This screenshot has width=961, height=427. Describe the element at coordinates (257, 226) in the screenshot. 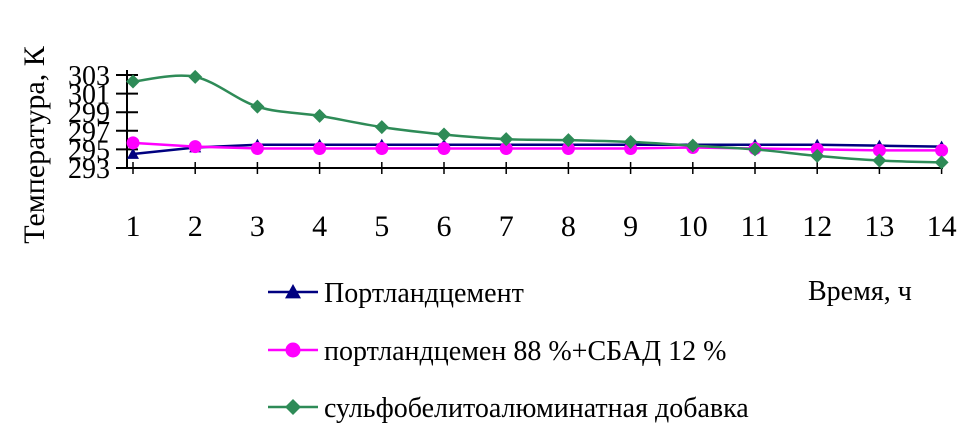

I see `x-tick-label: 3` at that location.